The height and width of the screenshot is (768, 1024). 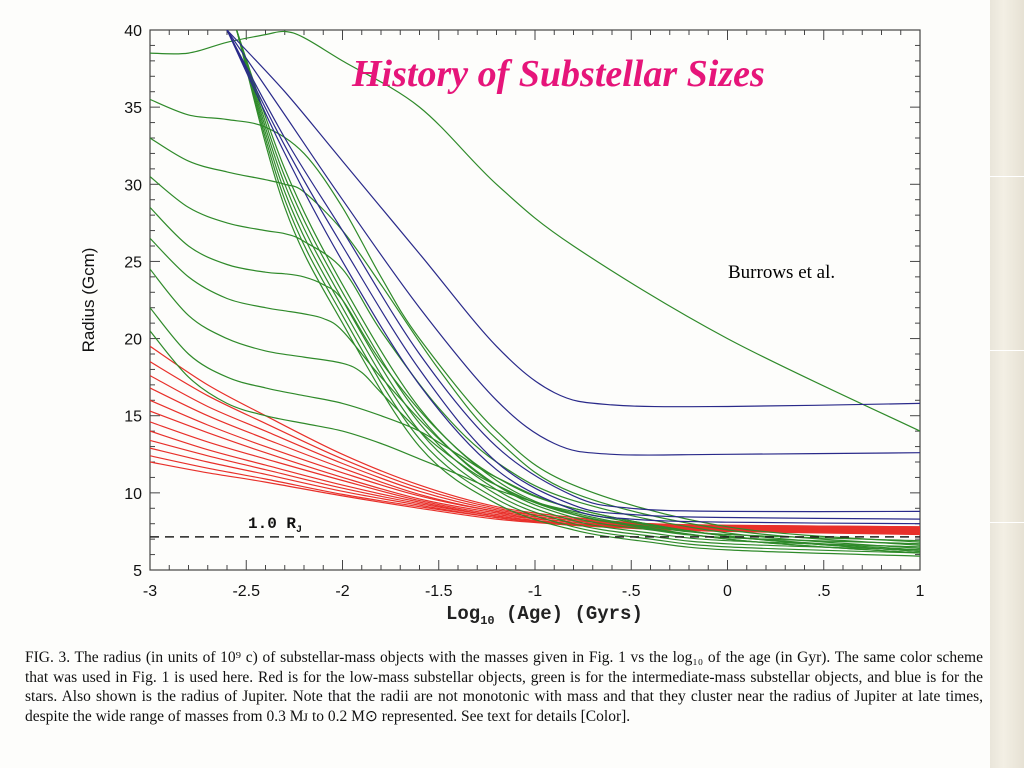 I want to click on y-tick-label: 5, so click(x=137, y=571).